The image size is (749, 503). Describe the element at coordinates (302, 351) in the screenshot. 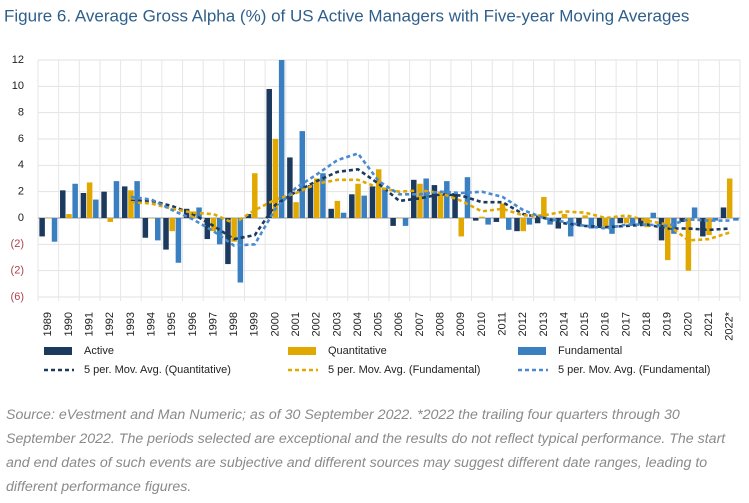

I see `legend-swatch` at that location.